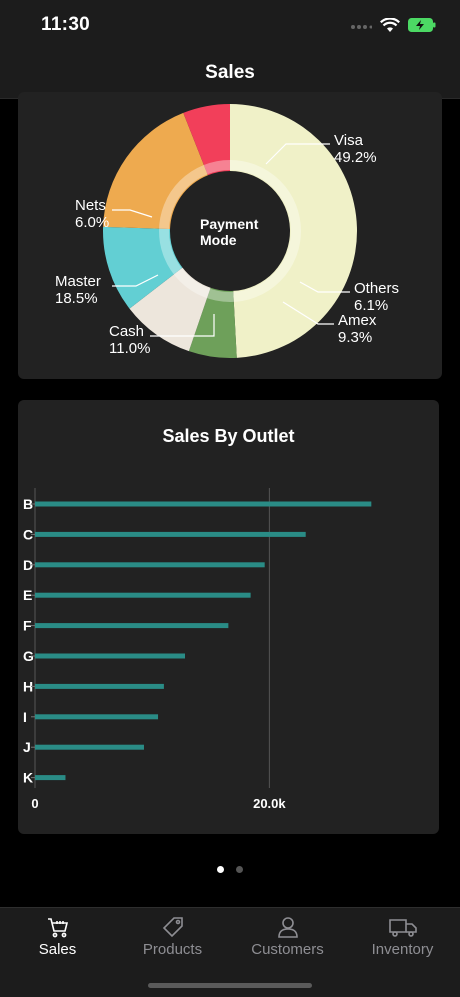  I want to click on tab-label: Inventory, so click(402, 949).